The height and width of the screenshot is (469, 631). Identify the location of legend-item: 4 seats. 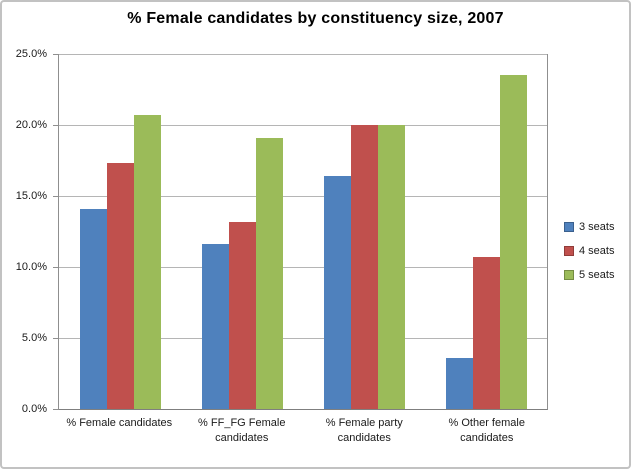
(589, 251).